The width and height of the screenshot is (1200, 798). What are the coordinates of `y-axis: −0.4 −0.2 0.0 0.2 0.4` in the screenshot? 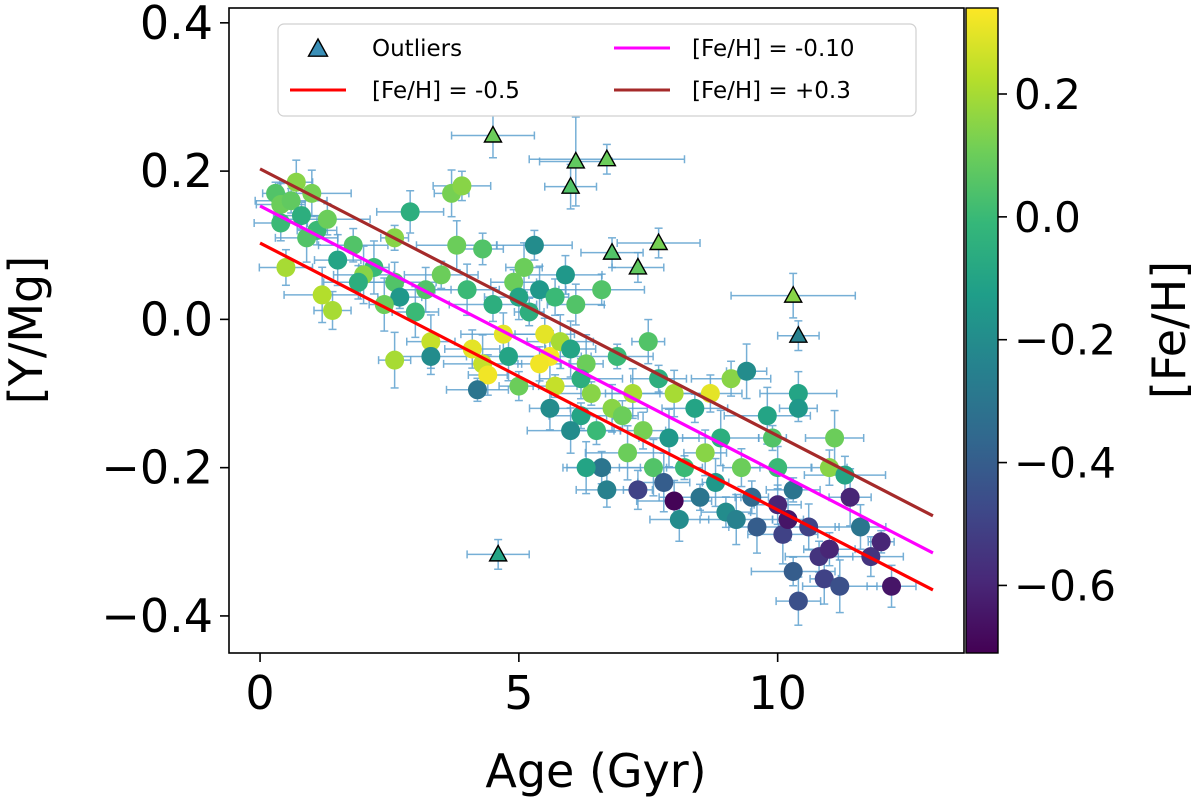 It's located at (165, 321).